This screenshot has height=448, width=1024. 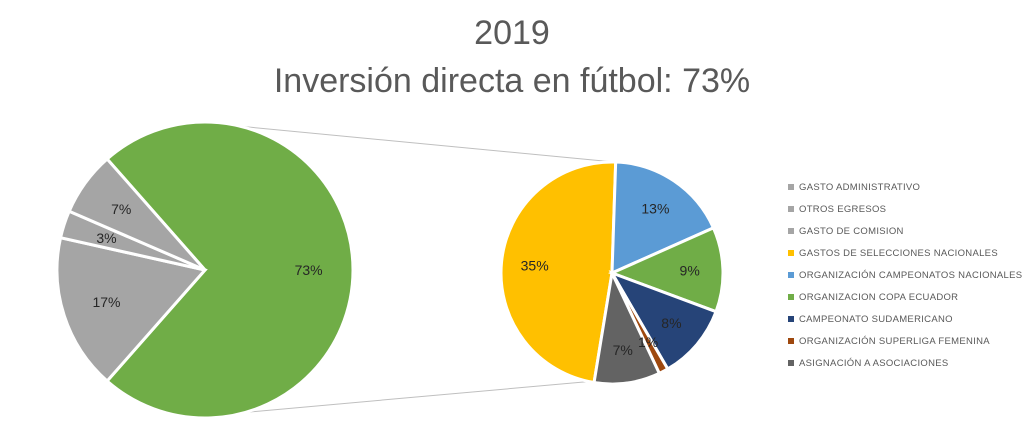 What do you see at coordinates (874, 363) in the screenshot?
I see `legend-label: ASIGNACIÓN A ASOCIACIONES` at bounding box center [874, 363].